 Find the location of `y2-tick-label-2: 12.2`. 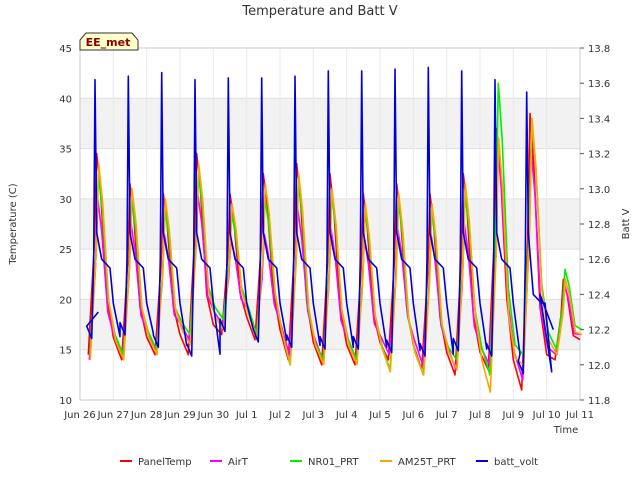

y2-tick-label-2: 12.2 is located at coordinates (599, 331).